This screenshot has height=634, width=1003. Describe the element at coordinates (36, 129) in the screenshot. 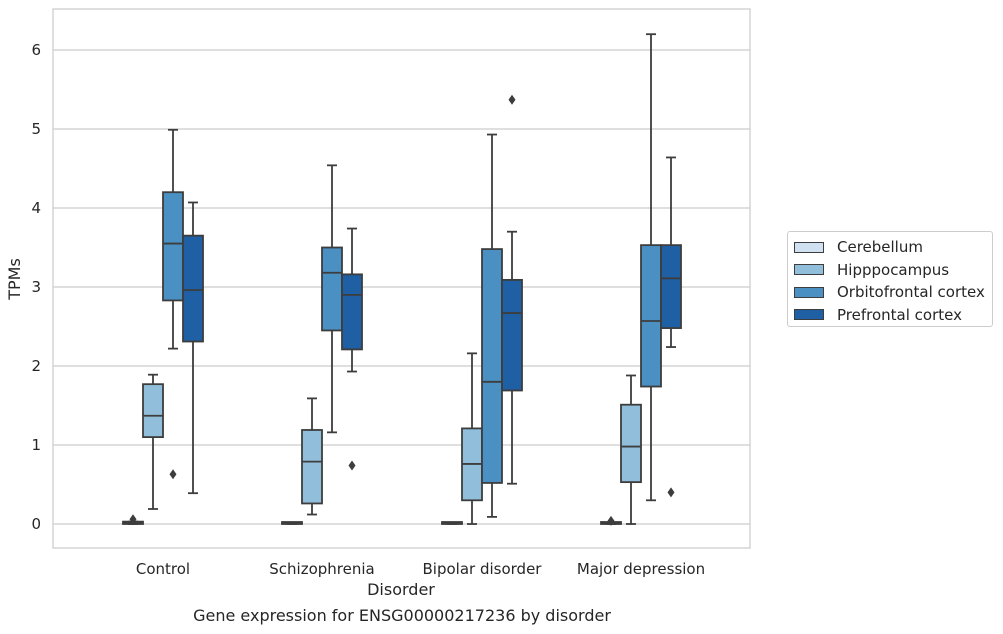

I see `y-tick-label: 5` at that location.